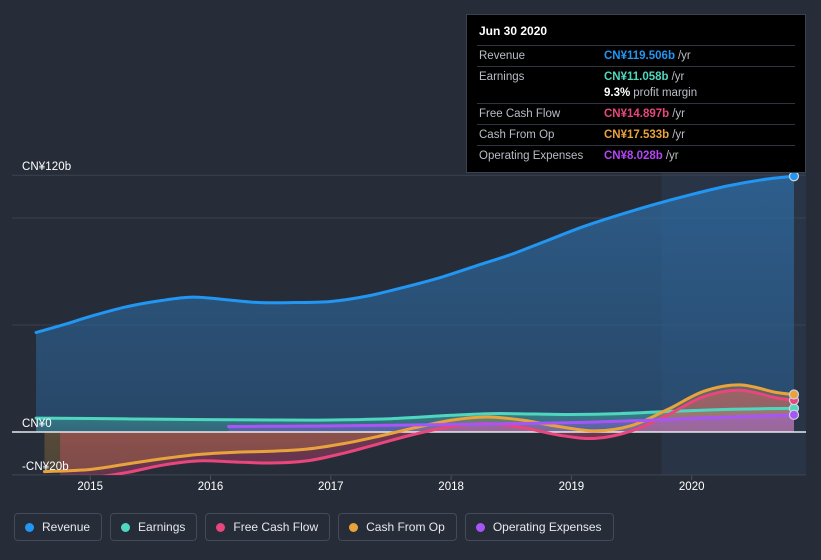 The width and height of the screenshot is (821, 560). I want to click on x-axis-tick-label: 2016, so click(210, 487).